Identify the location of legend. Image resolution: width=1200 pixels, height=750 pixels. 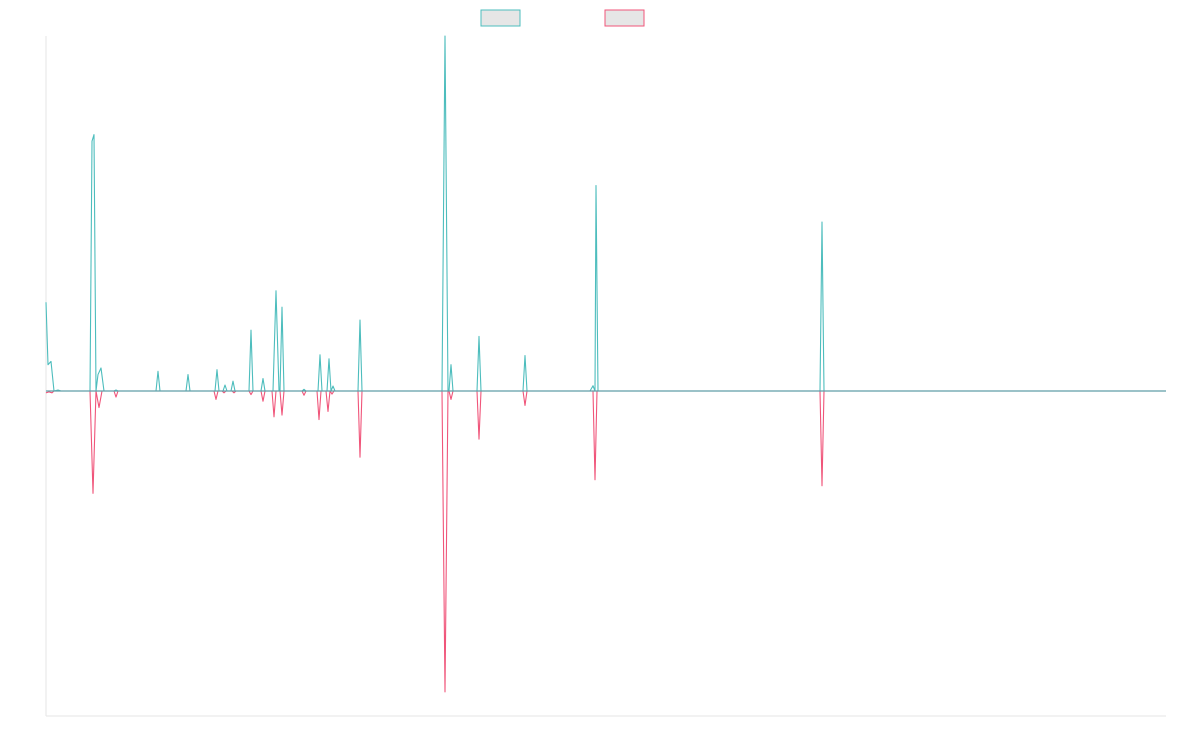
(562, 18).